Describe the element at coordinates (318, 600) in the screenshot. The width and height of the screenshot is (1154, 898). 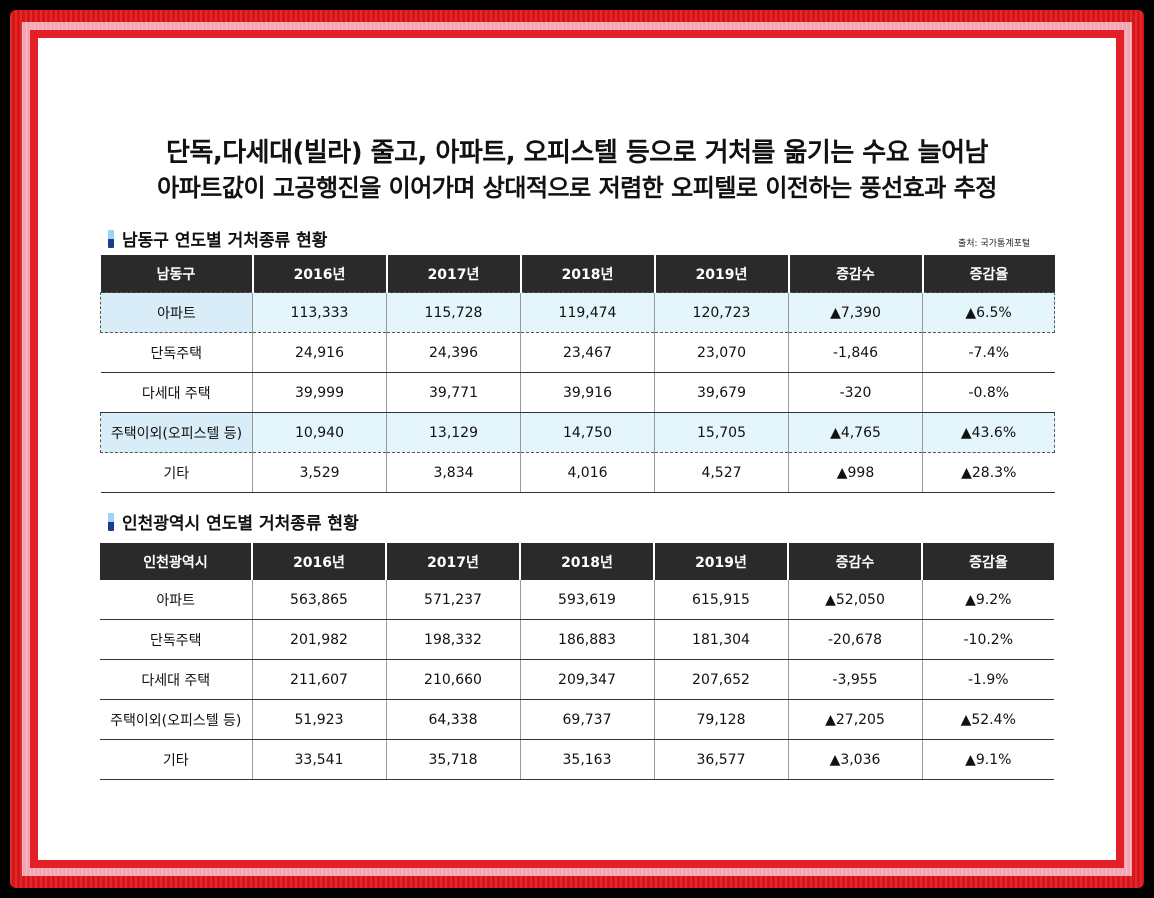
I see `table-cell: 563,865` at that location.